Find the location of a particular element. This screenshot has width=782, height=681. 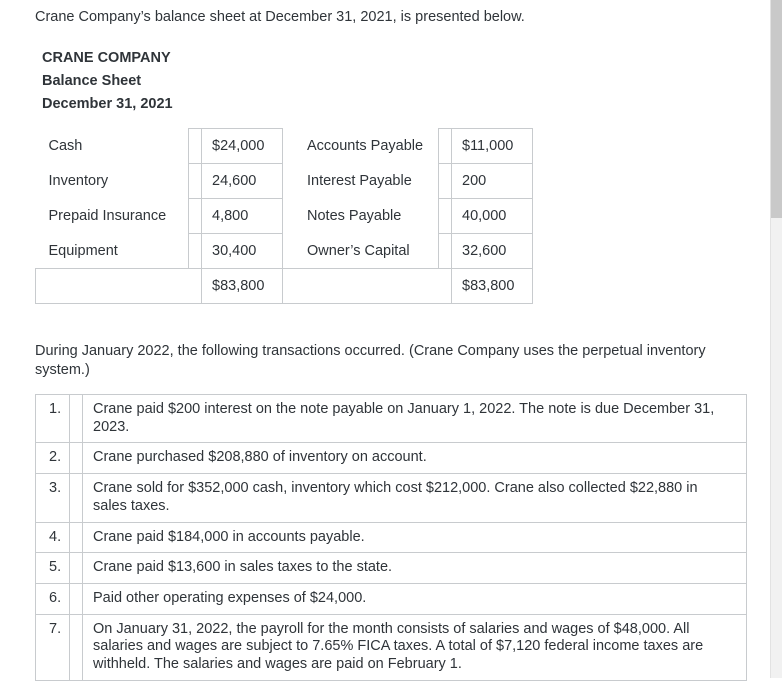

asset-value: 24,600 is located at coordinates (242, 181).